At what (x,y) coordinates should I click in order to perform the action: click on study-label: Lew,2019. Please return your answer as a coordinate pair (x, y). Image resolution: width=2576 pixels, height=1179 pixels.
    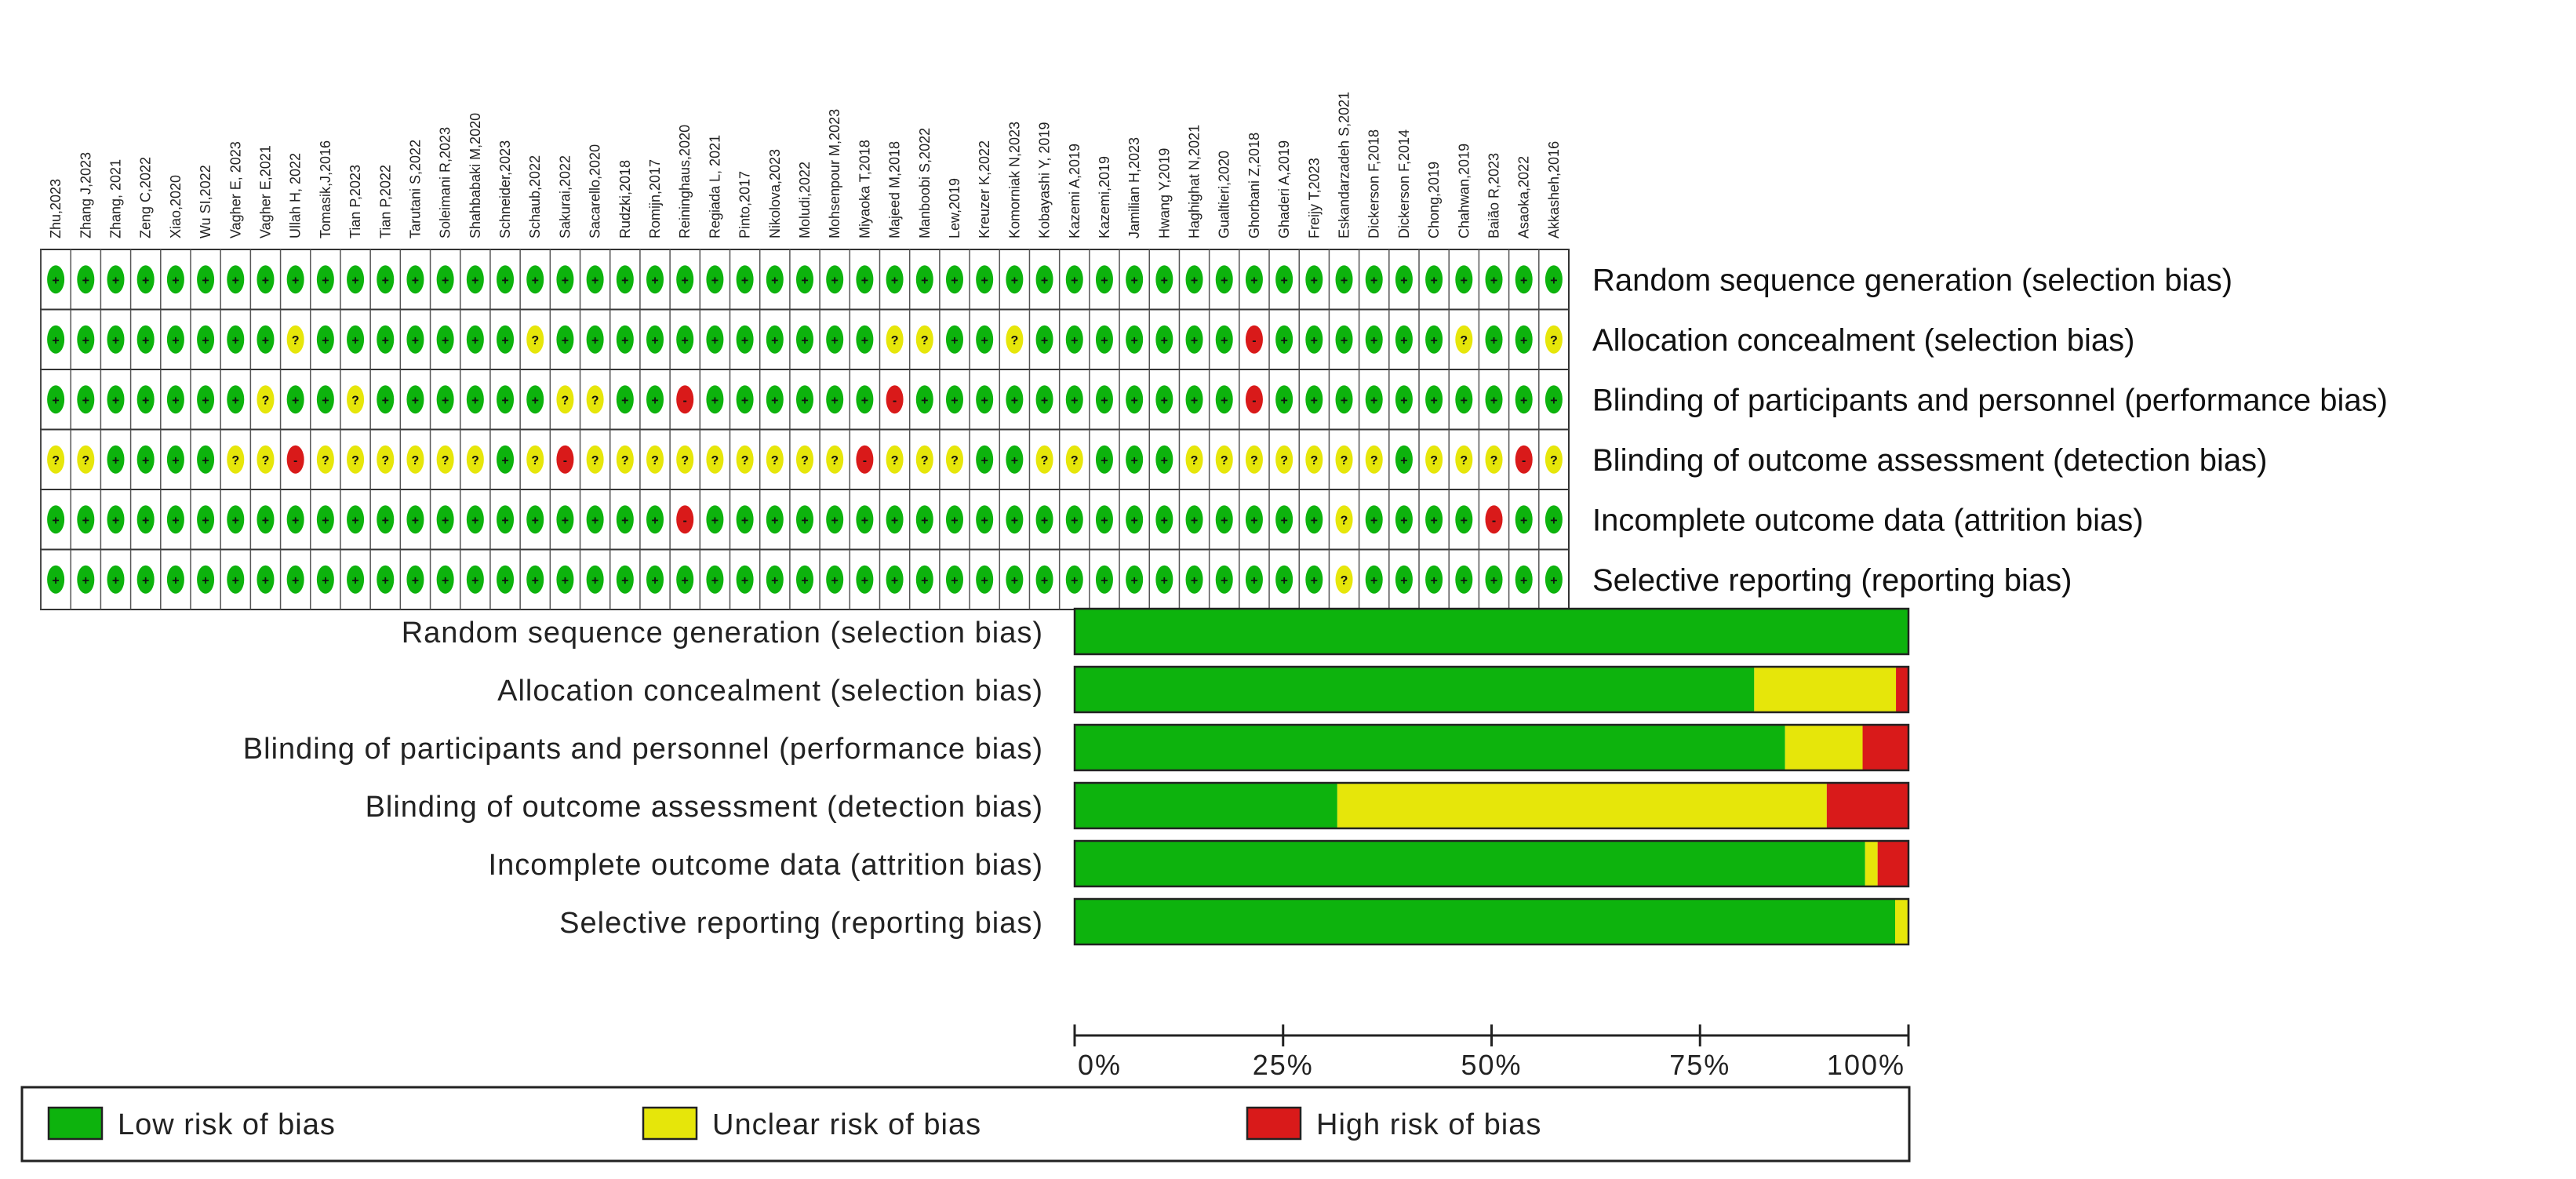
    Looking at the image, I should click on (954, 208).